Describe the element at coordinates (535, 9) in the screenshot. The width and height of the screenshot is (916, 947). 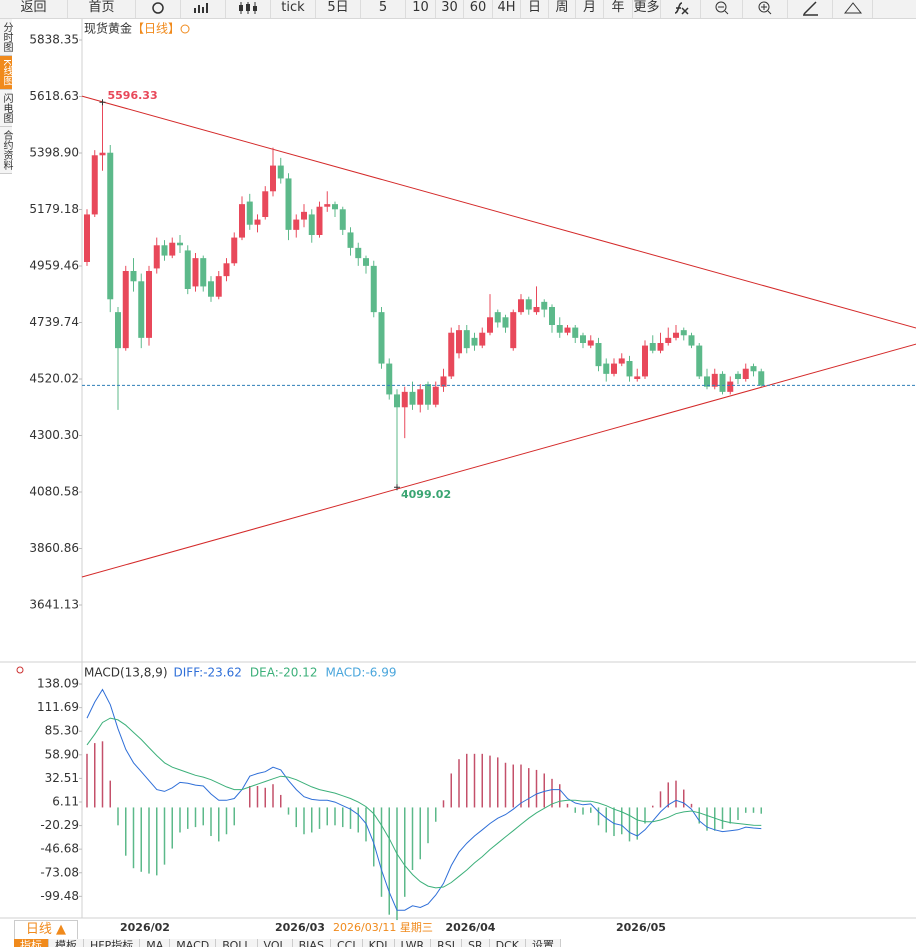
I see `toolbar-button: 日` at that location.